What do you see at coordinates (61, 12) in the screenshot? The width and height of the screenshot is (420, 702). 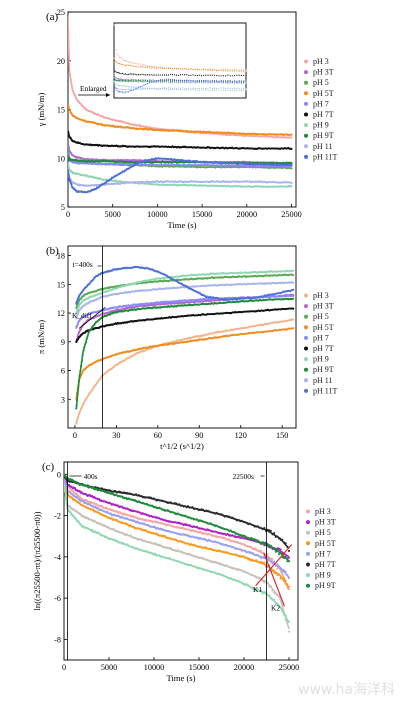 I see `y-tick-label: 25` at bounding box center [61, 12].